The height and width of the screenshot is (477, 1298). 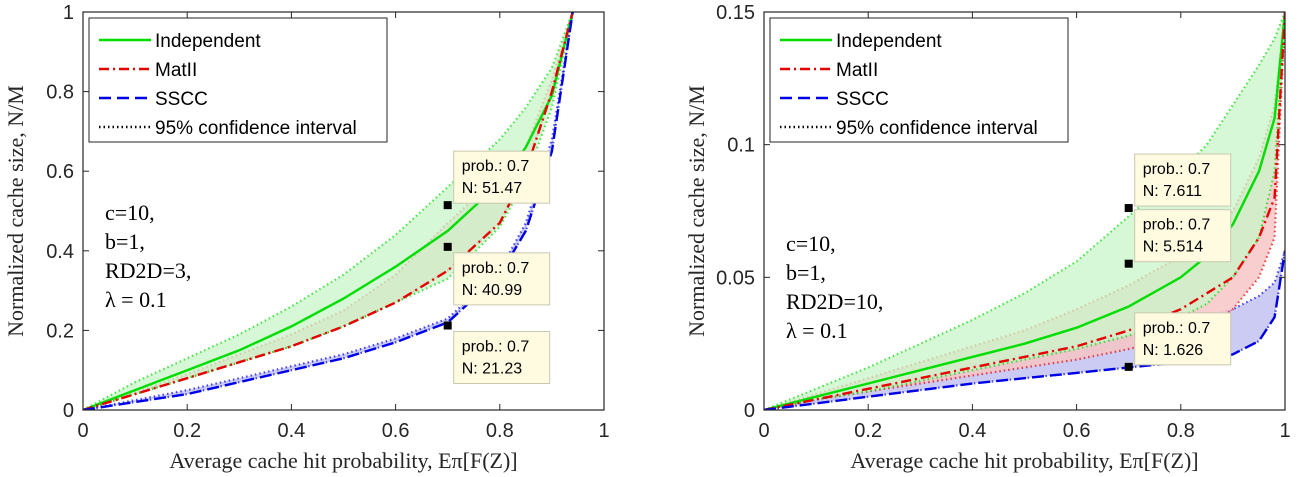 What do you see at coordinates (60, 172) in the screenshot?
I see `y-tick-label: 0.6` at bounding box center [60, 172].